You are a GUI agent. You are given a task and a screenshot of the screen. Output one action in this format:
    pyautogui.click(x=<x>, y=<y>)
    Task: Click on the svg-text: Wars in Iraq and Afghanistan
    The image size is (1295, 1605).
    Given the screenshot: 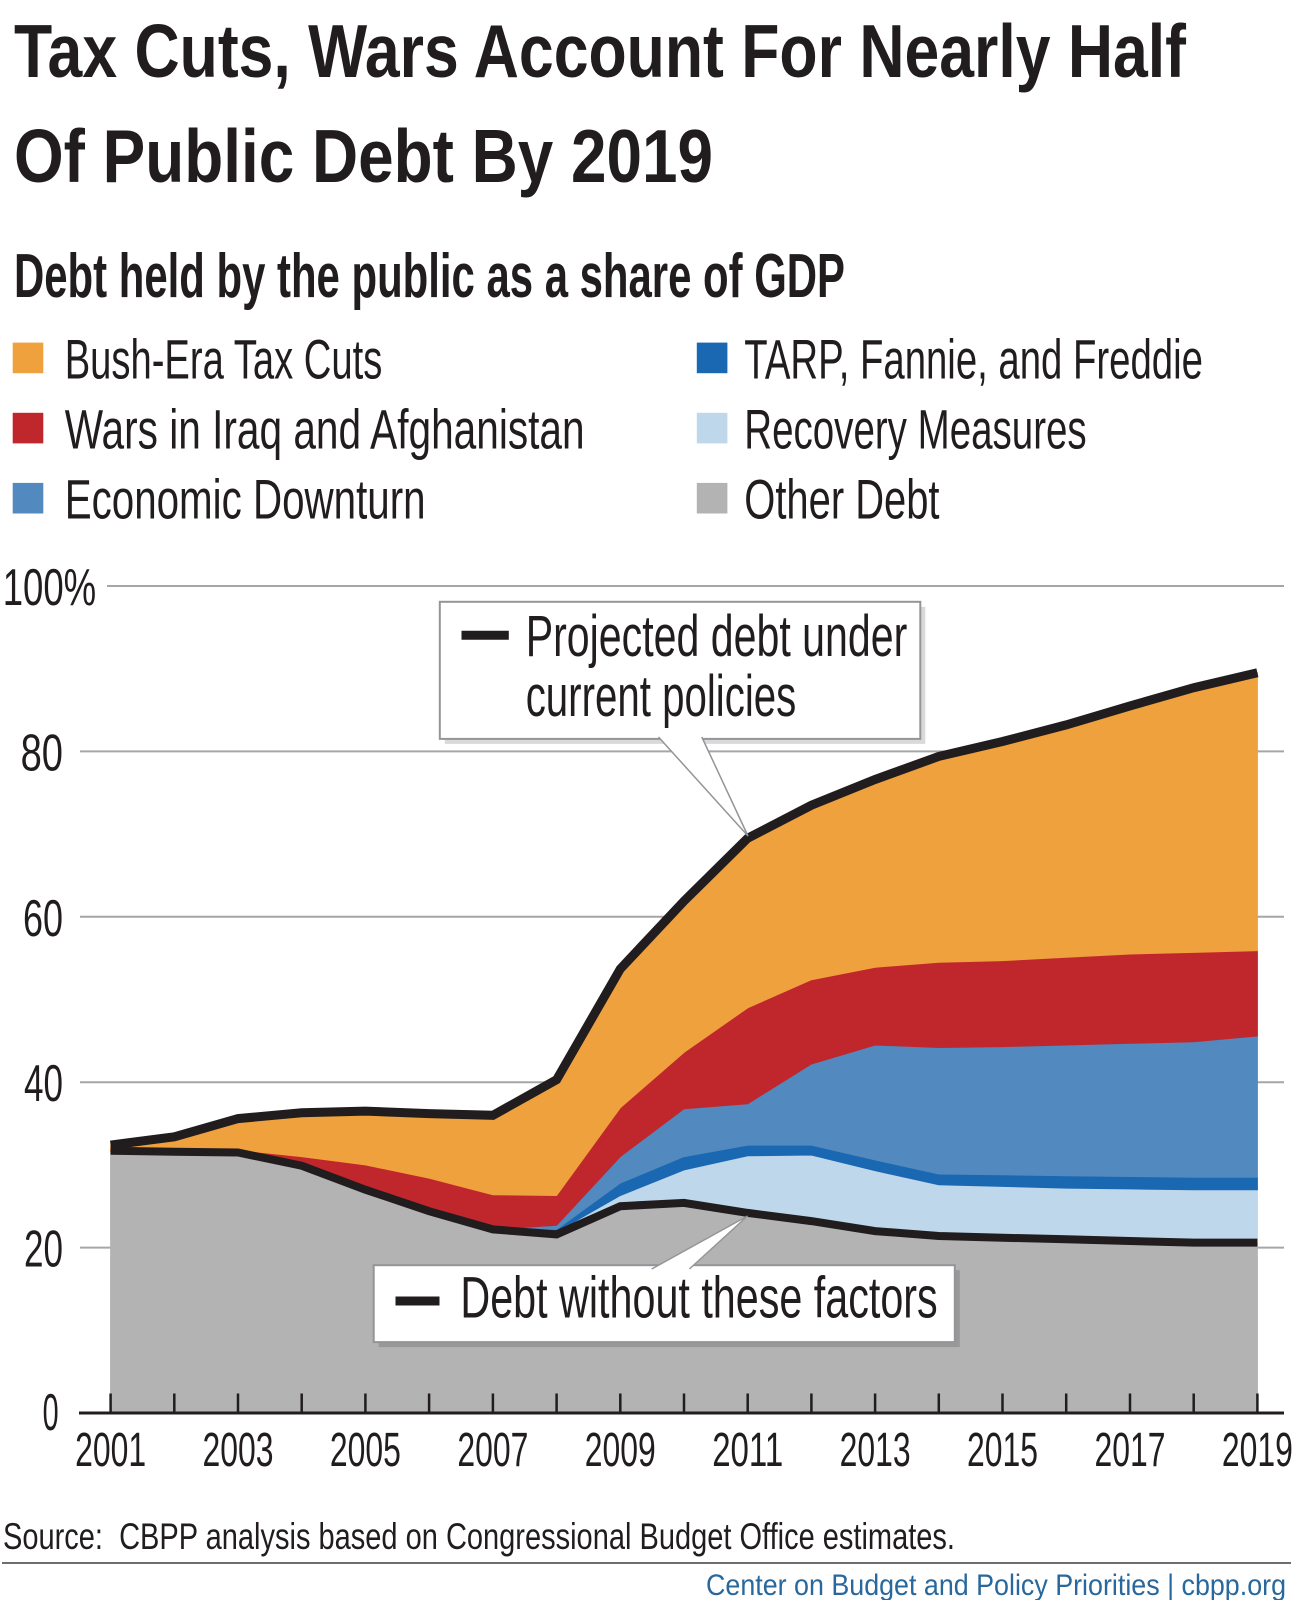 What is the action you would take?
    pyautogui.click(x=325, y=429)
    